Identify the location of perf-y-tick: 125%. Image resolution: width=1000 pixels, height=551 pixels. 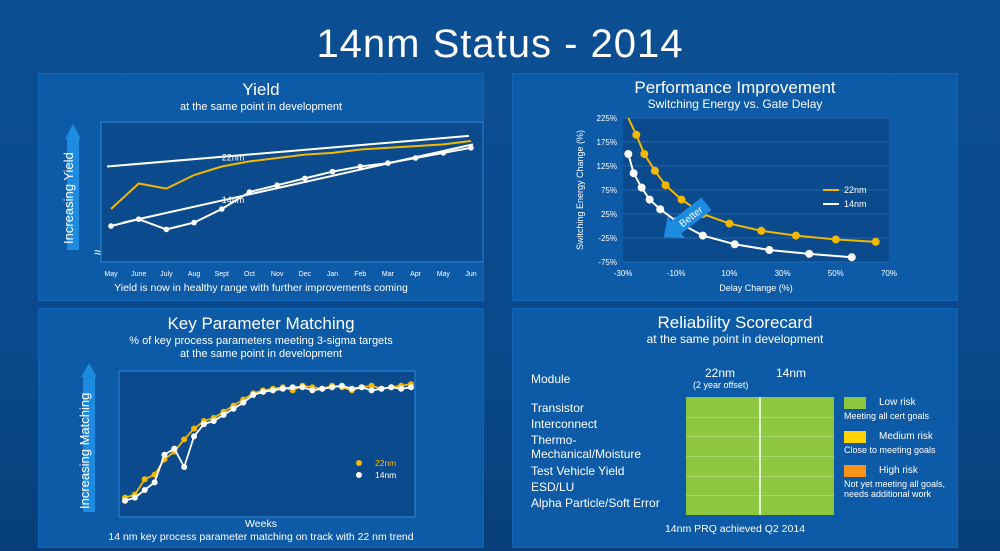
(607, 166).